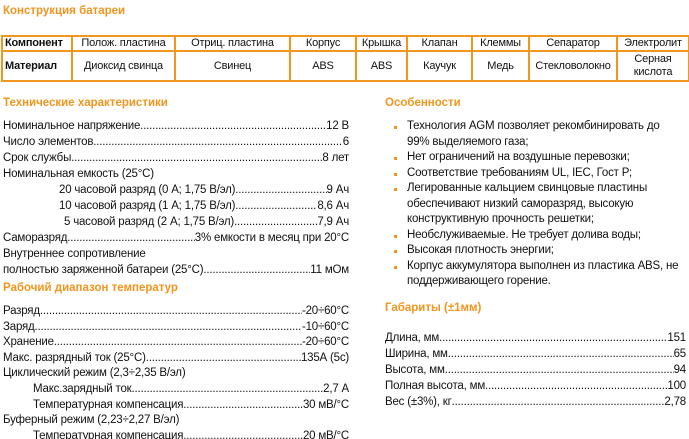 The height and width of the screenshot is (439, 689). What do you see at coordinates (573, 66) in the screenshot?
I see `material-cell: Стекловолокно` at bounding box center [573, 66].